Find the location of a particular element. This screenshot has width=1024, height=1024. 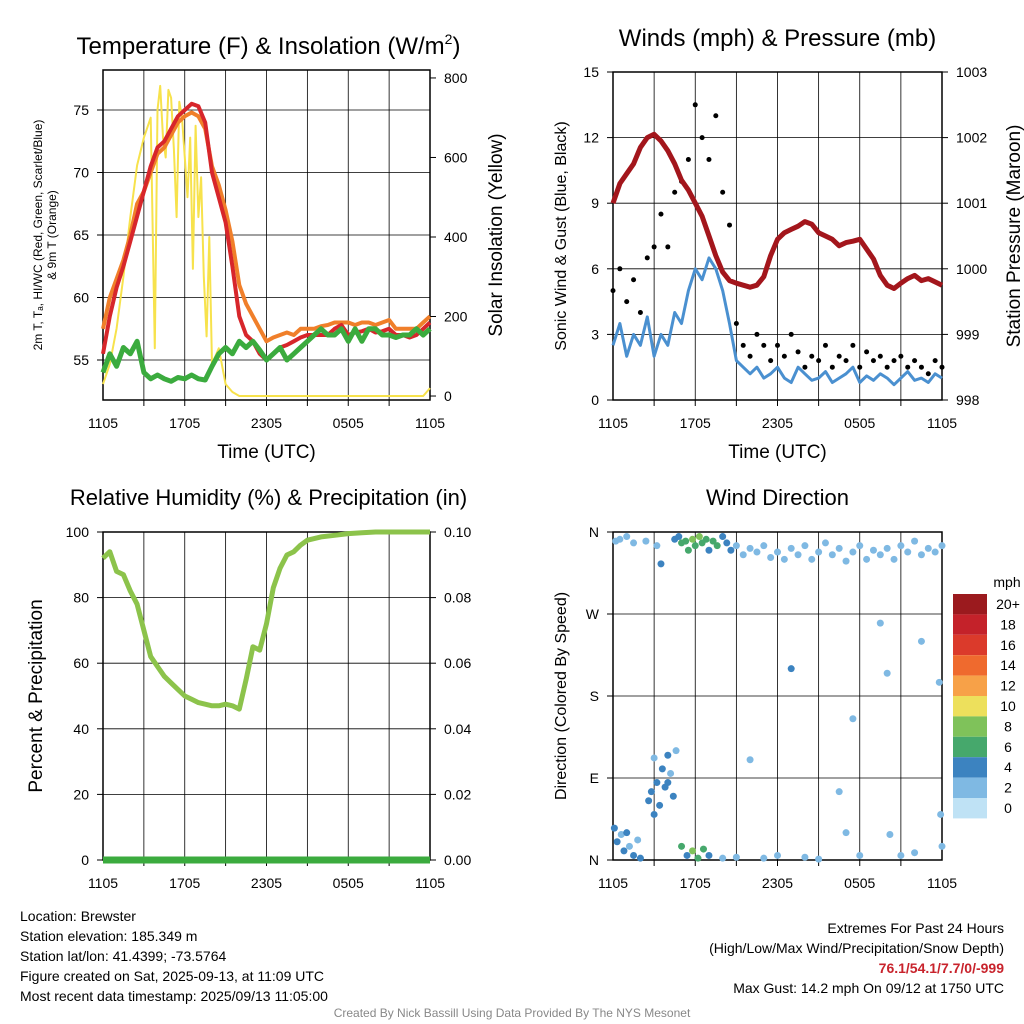

temp-ytick-label: 65 is located at coordinates (81, 235).